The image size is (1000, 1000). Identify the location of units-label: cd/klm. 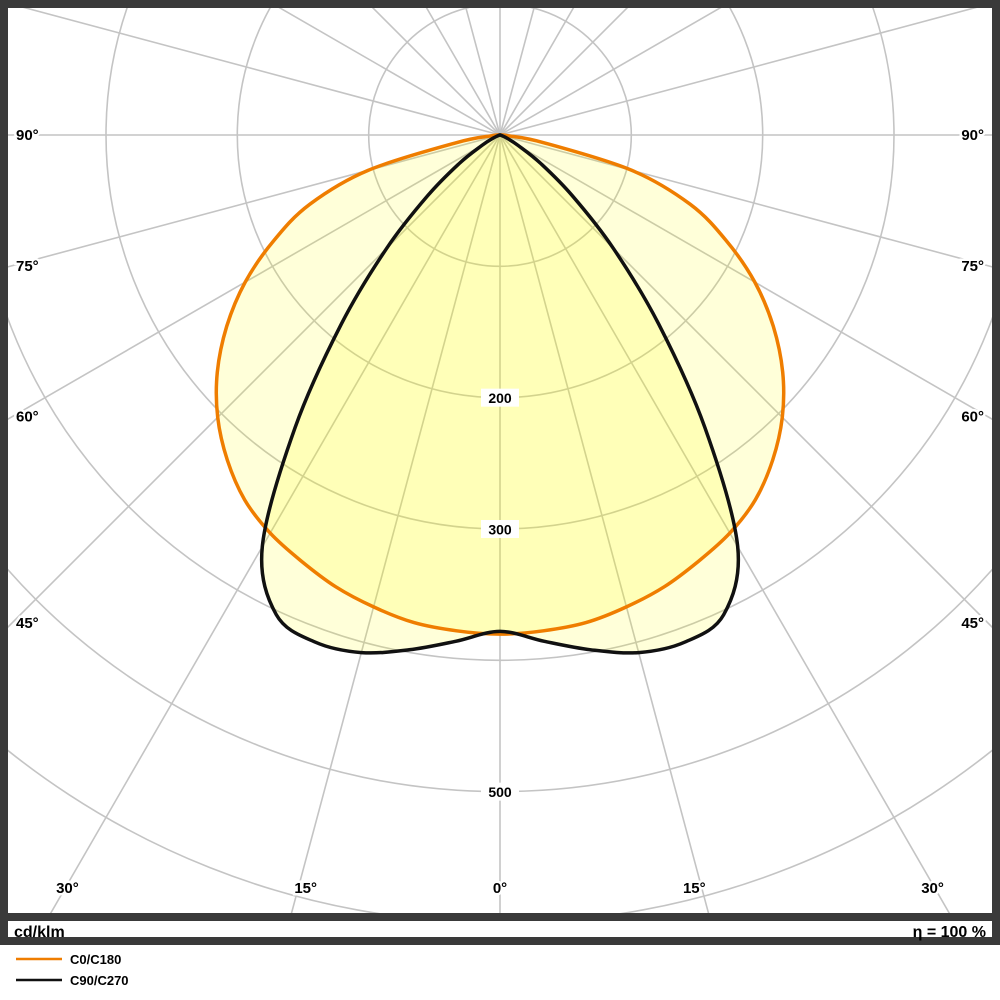
(39, 932).